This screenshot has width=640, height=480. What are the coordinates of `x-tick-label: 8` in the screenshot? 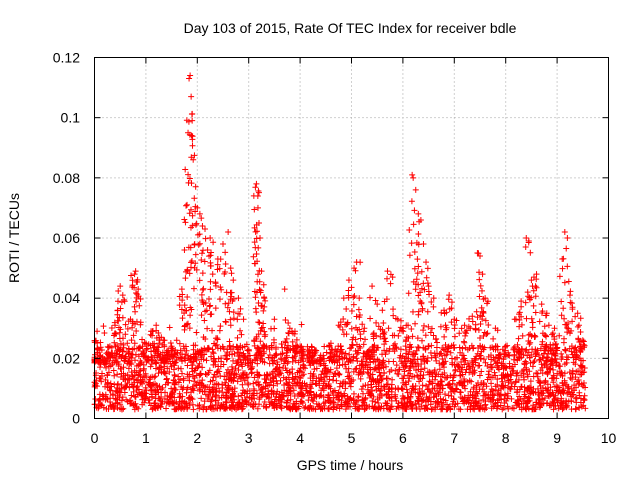 It's located at (506, 438).